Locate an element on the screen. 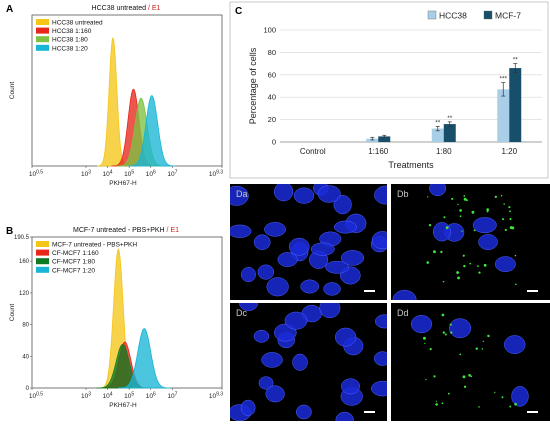 Image resolution: width=550 pixels, height=424 pixels. x-tick-label: 10⁴ is located at coordinates (108, 396).